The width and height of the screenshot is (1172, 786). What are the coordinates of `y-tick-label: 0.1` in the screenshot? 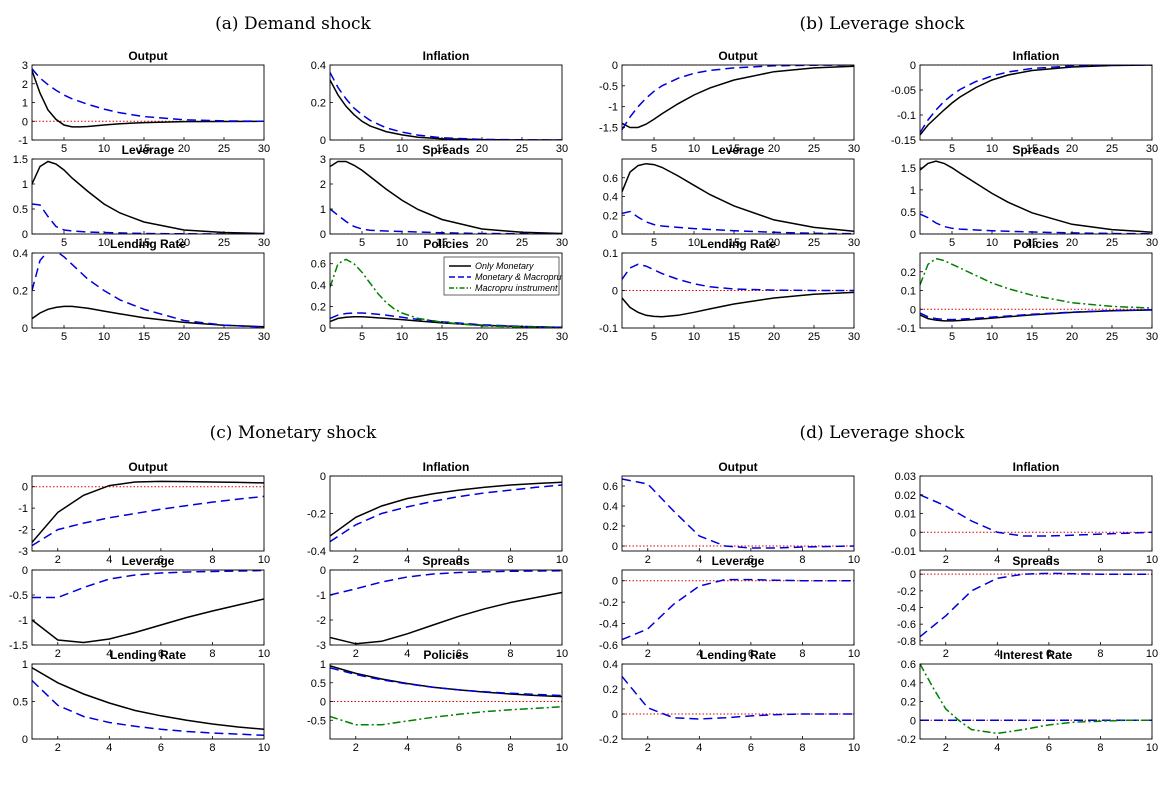 It's located at (908, 292).